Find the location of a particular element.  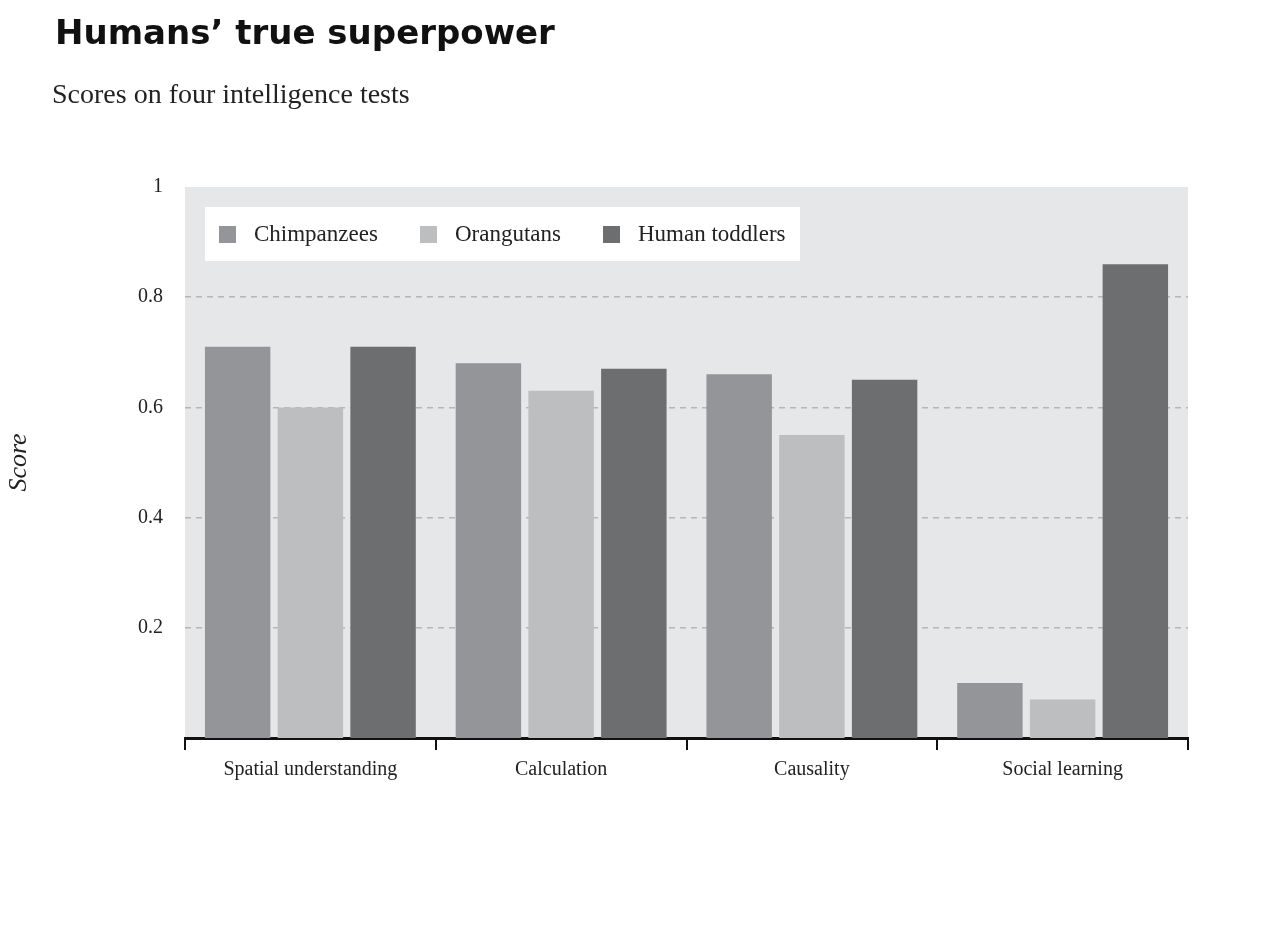

legend-label: Human toddlers is located at coordinates (711, 234).